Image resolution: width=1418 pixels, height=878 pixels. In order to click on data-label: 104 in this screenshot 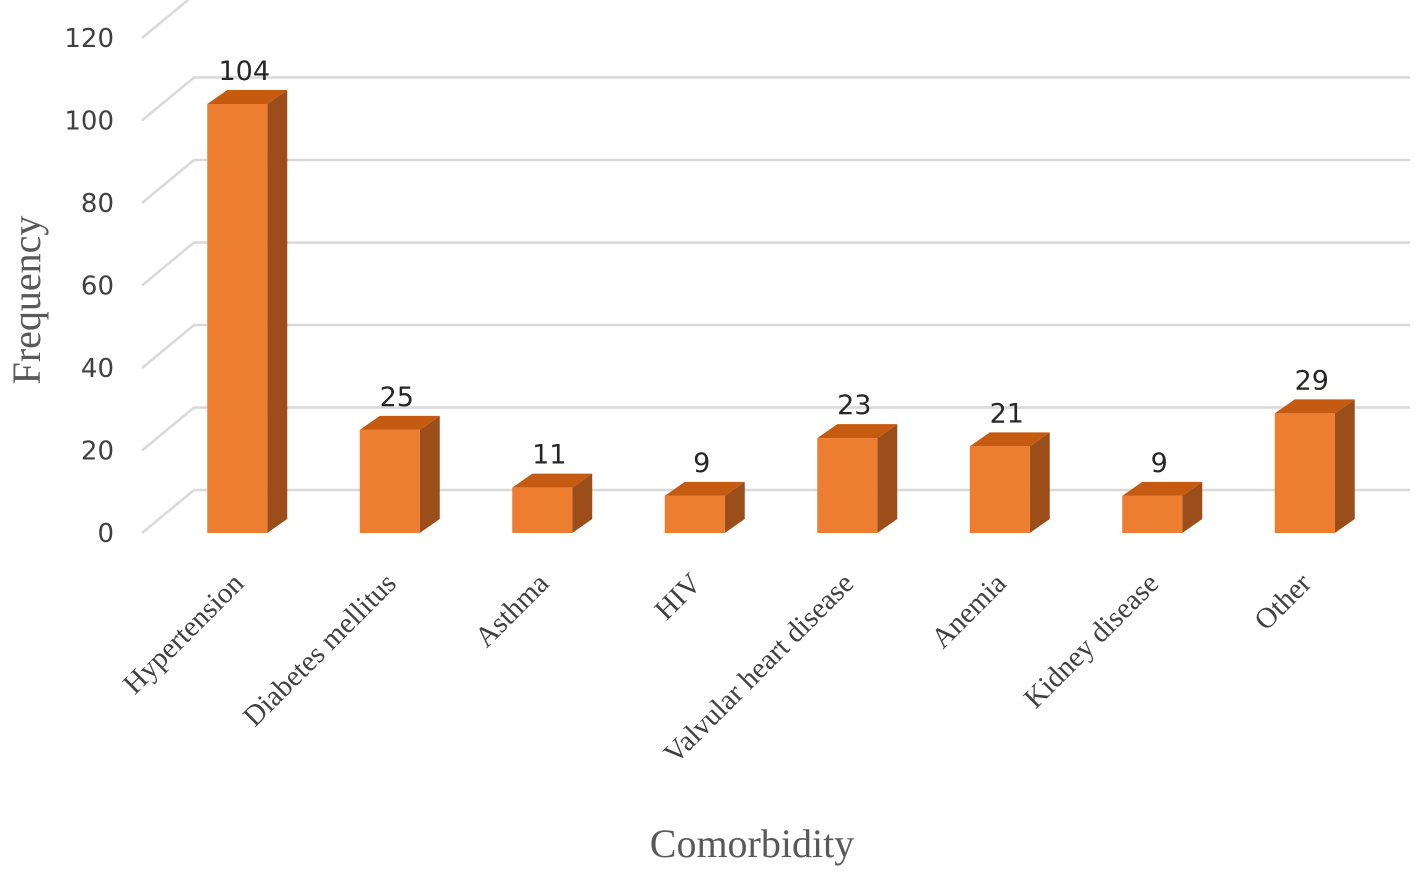, I will do `click(244, 71)`.